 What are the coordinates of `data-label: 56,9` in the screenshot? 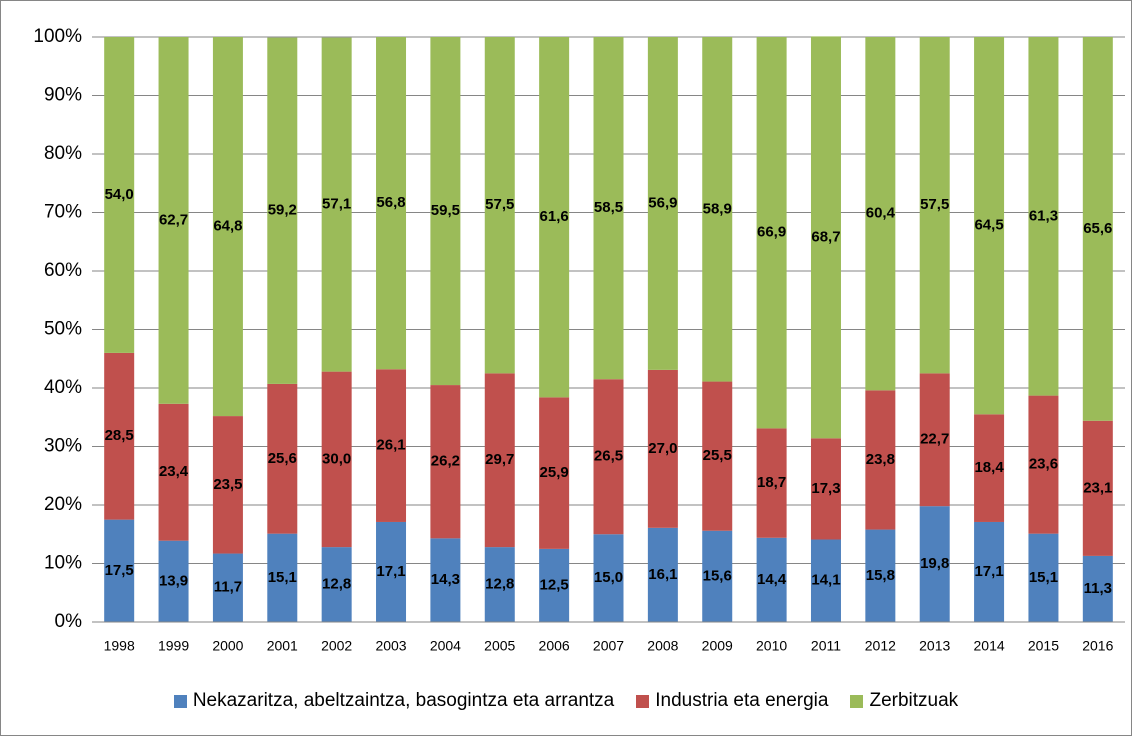 It's located at (662, 202).